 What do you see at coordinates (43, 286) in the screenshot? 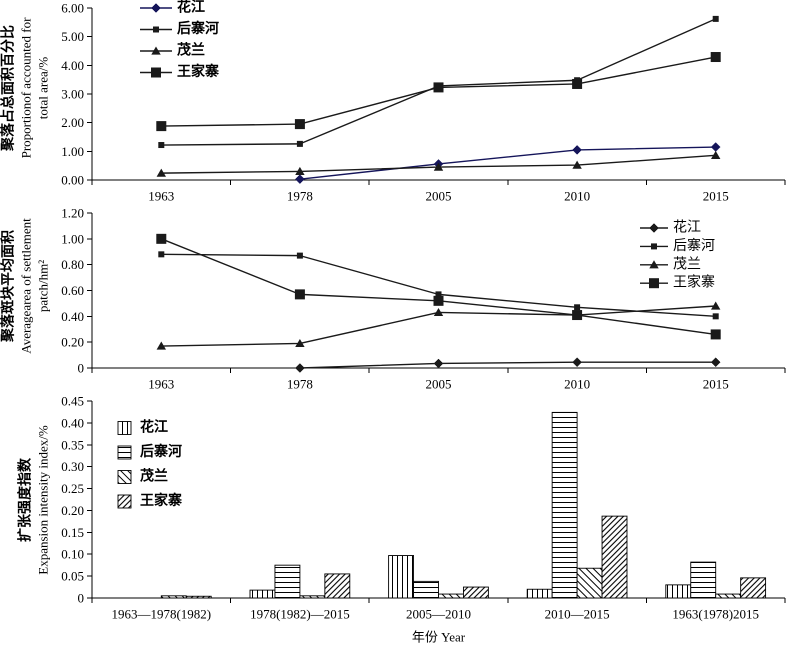
I see `y-axis-title-line: patch/hm²` at bounding box center [43, 286].